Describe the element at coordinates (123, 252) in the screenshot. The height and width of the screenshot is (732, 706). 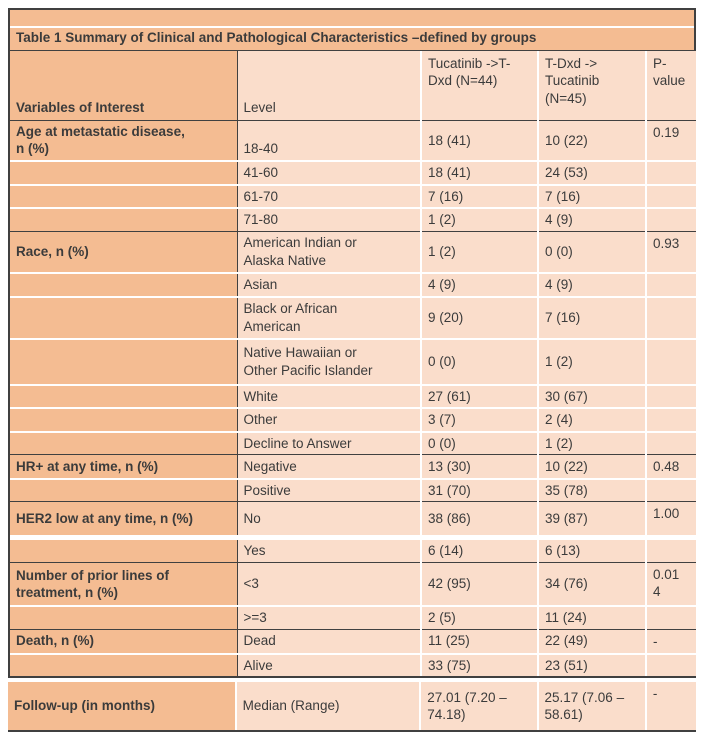
I see `variable-cell: Race, n (%)` at that location.